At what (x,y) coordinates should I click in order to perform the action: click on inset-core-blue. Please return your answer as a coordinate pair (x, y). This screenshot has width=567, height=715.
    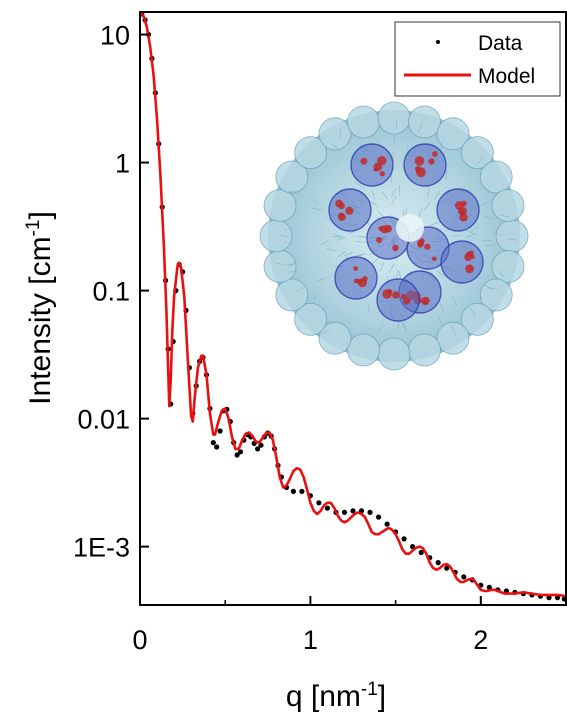
    Looking at the image, I should click on (356, 278).